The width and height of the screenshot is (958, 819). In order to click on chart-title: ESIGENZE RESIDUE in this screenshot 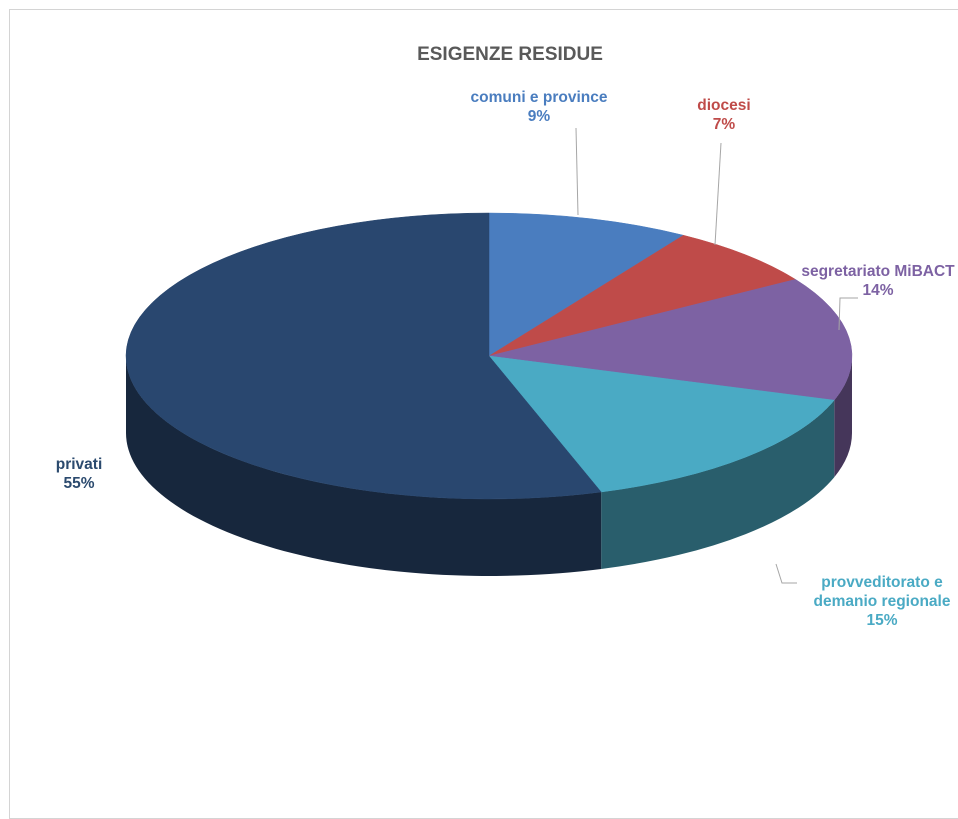, I will do `click(510, 54)`.